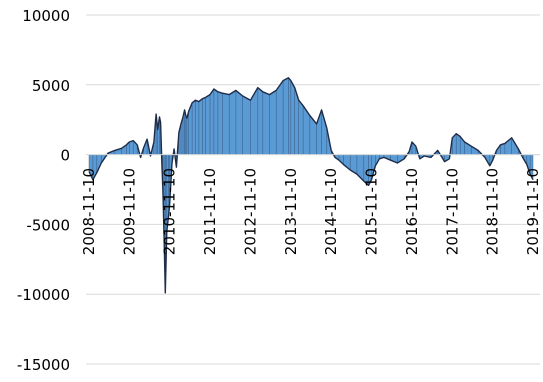 The width and height of the screenshot is (543, 382). I want to click on x-tick-label: 2008-11-10, so click(89, 211).